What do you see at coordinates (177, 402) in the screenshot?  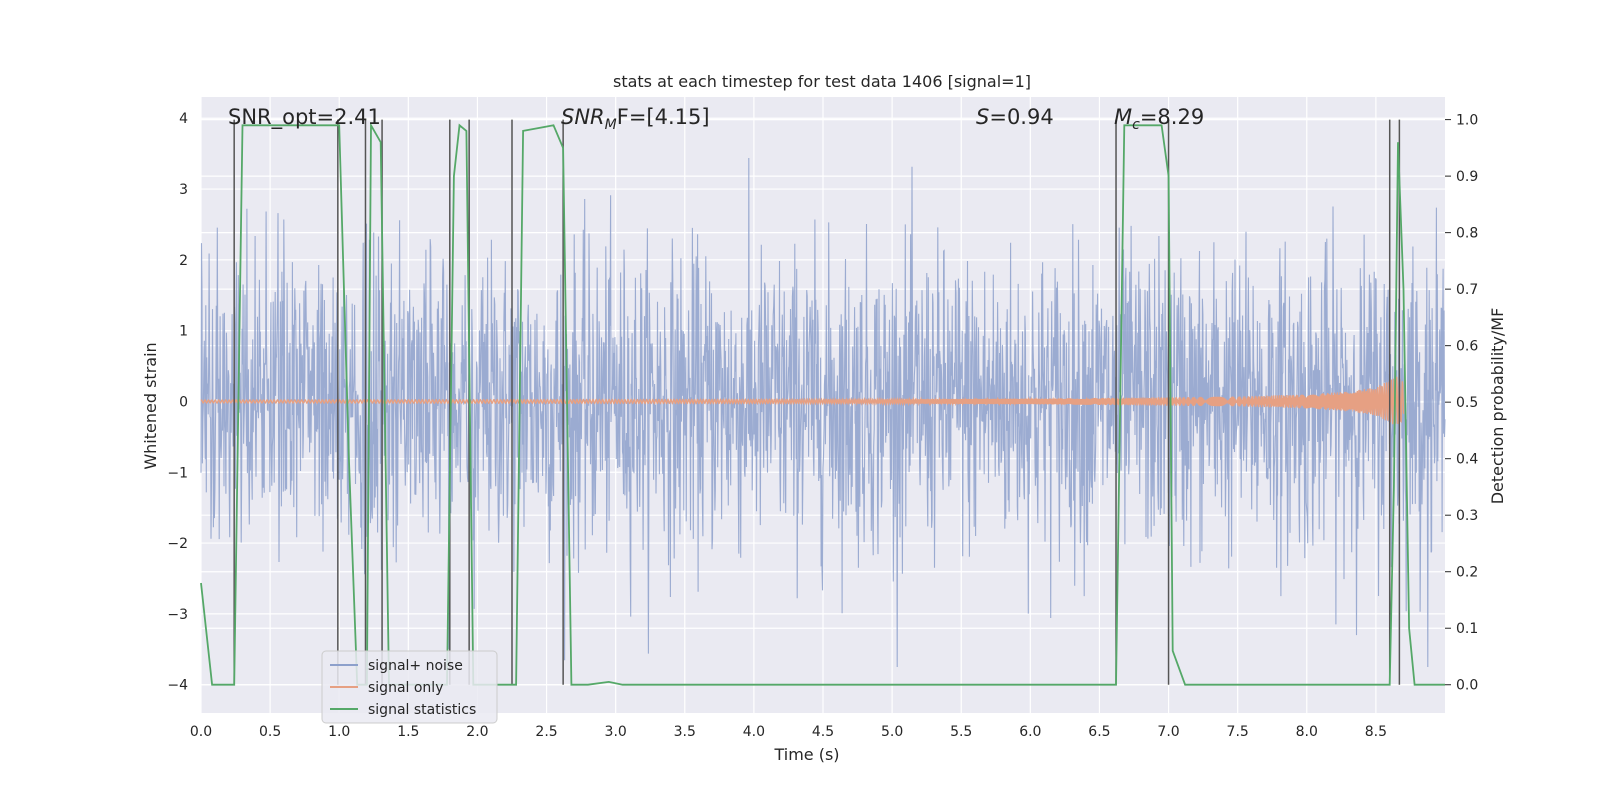 I see `y-axis-ticks: −4 −3 −2 −1 0 1 2 3 4` at bounding box center [177, 402].